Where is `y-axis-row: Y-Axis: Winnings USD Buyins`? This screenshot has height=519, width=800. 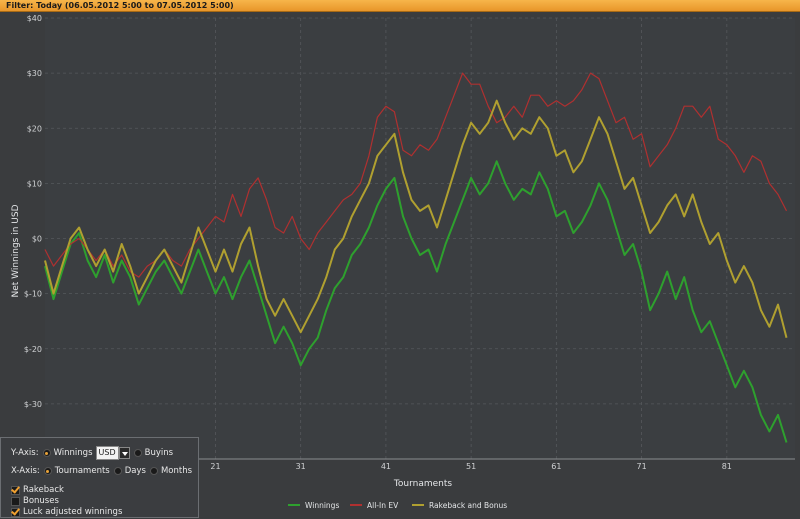 y-axis-row: Y-Axis: Winnings USD Buyins is located at coordinates (92, 453).